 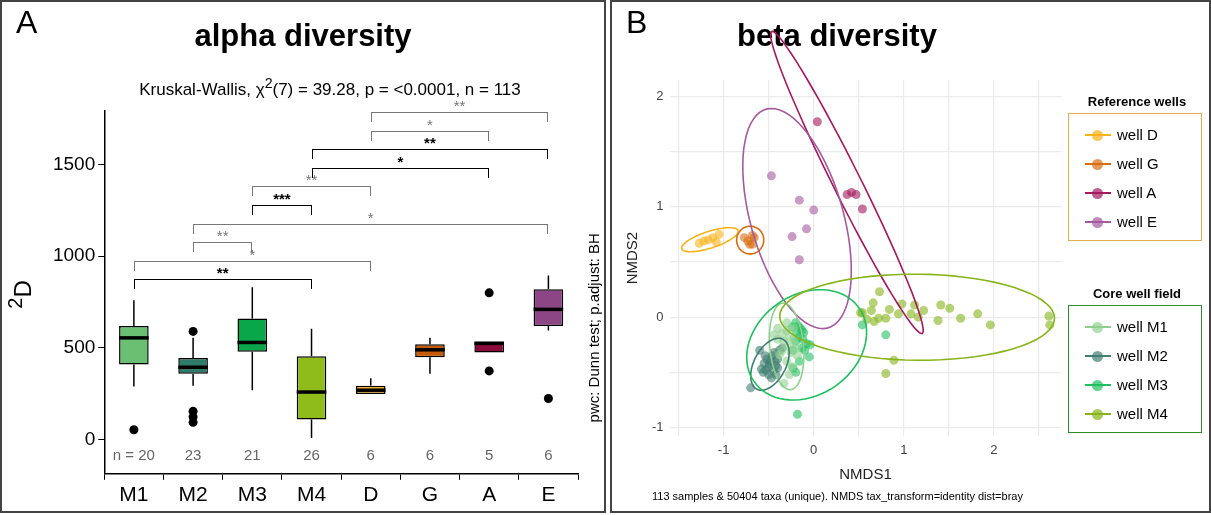 I want to click on annotation: 21, so click(x=252, y=454).